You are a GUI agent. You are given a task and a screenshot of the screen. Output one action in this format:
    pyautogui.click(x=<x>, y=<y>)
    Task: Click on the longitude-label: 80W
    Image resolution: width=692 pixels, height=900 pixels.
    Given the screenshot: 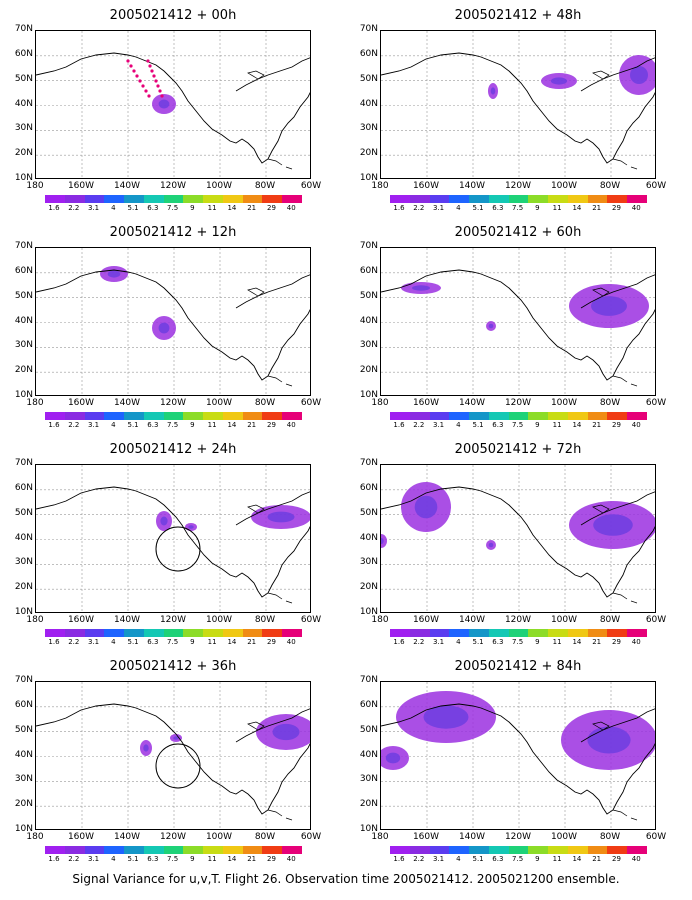 What is the action you would take?
    pyautogui.click(x=265, y=403)
    